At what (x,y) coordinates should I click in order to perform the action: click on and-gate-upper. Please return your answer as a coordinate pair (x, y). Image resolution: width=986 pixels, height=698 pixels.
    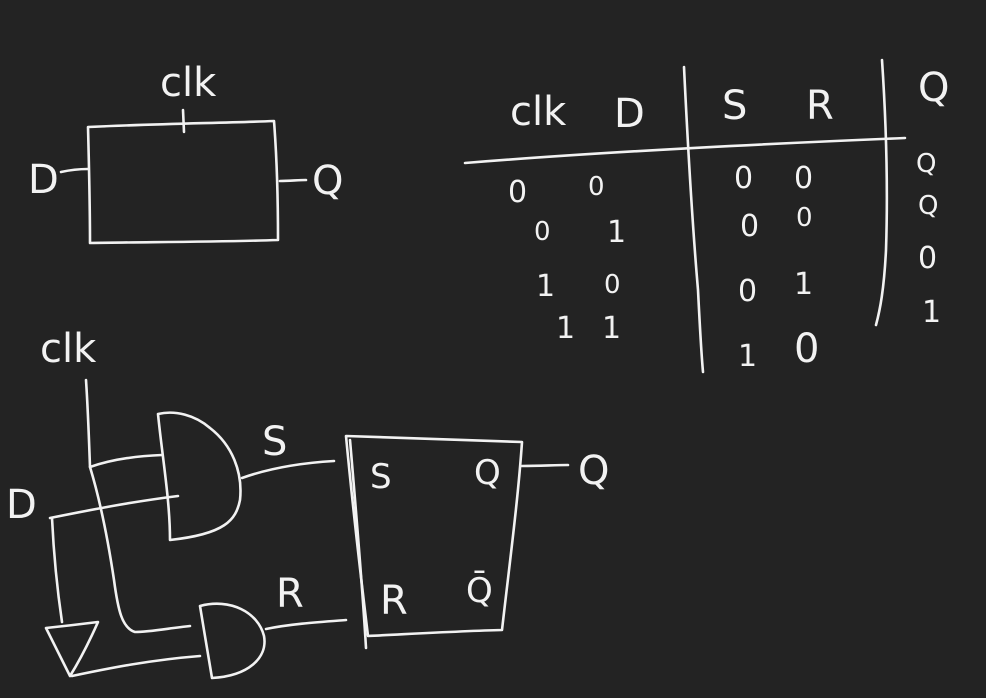
    Looking at the image, I should click on (199, 476).